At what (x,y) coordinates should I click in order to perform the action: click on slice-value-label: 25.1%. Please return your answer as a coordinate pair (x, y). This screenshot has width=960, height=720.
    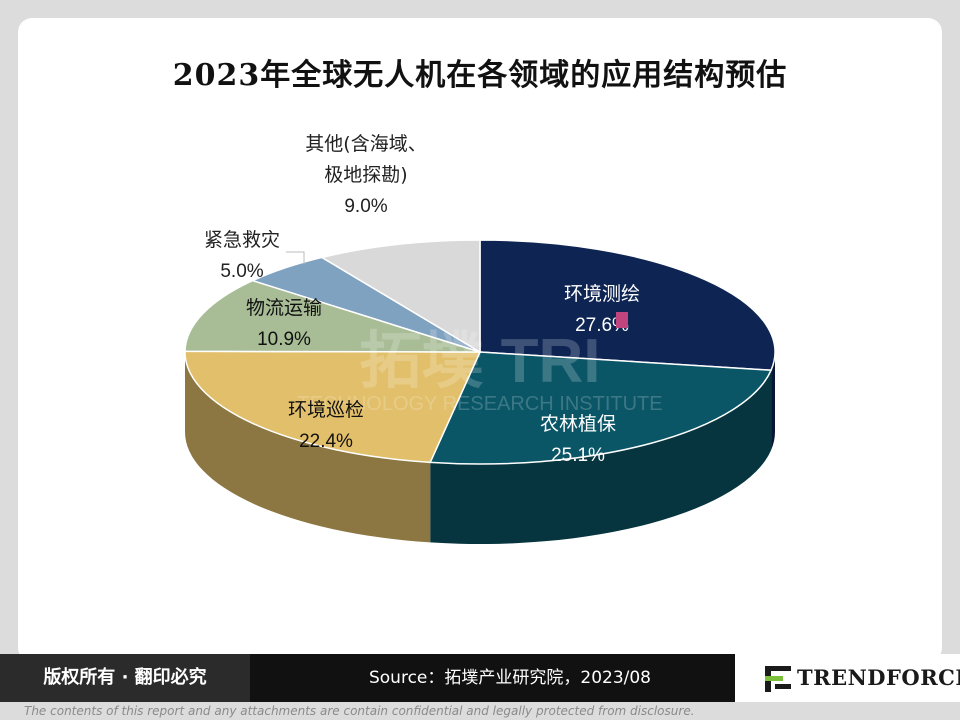
    Looking at the image, I should click on (578, 455).